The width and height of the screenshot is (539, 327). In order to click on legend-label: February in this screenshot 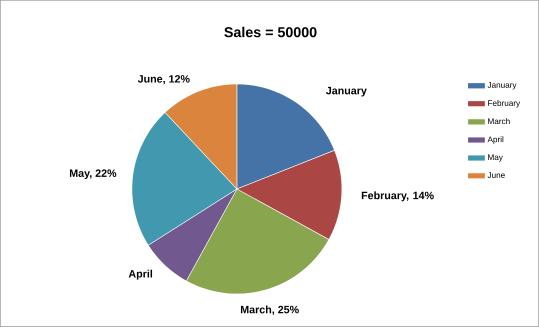, I will do `click(504, 104)`.